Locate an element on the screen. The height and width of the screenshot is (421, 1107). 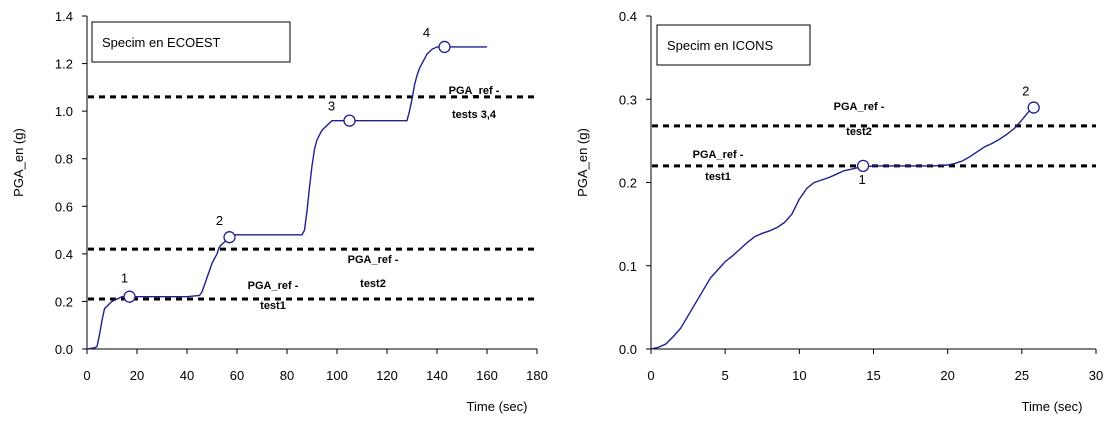
y-tick-label: 1.0 is located at coordinates (64, 111).